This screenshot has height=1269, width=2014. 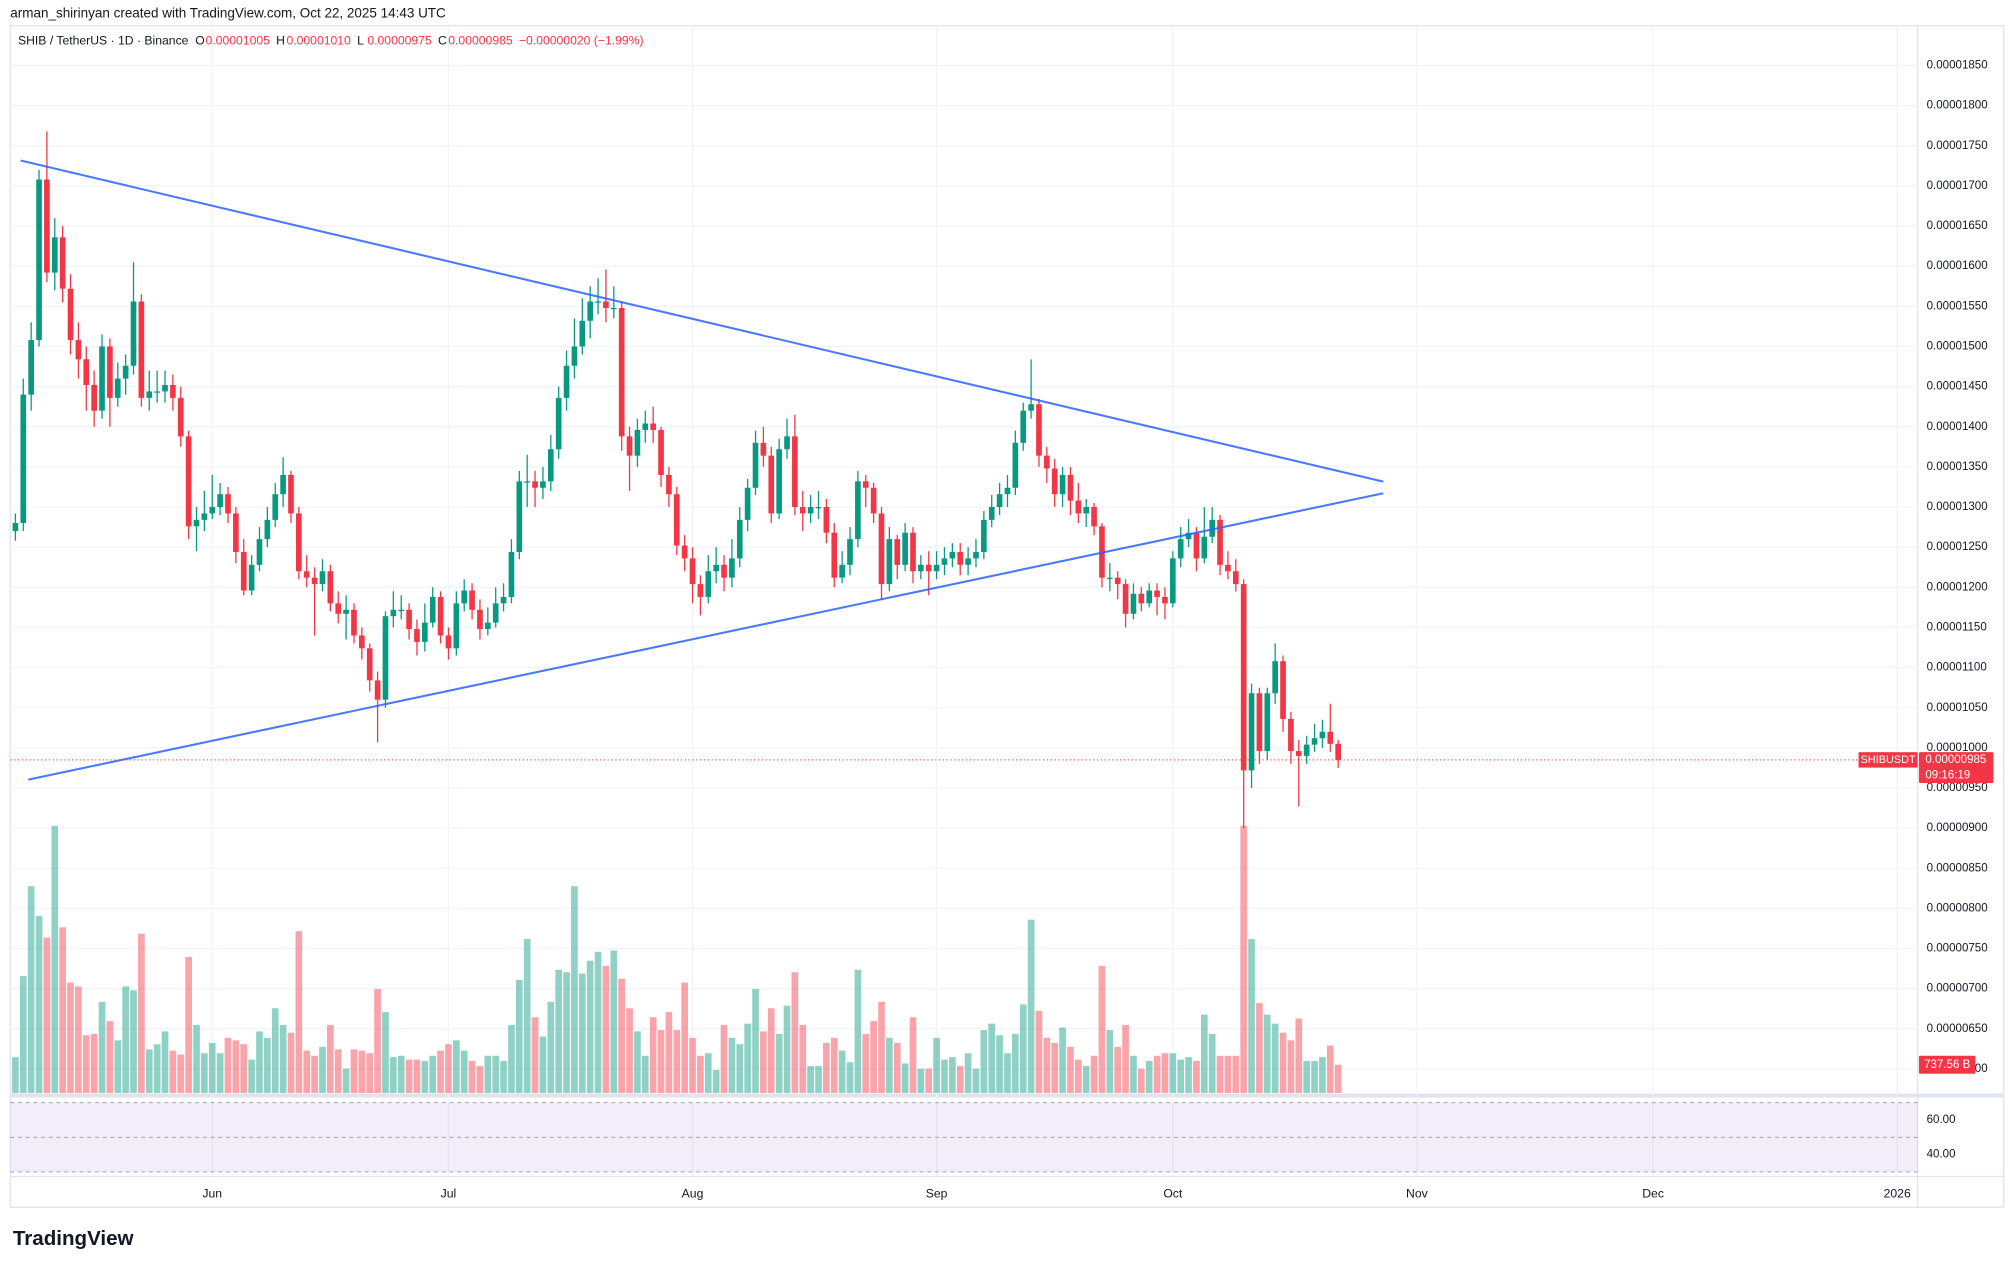 What do you see at coordinates (1957, 66) in the screenshot?
I see `y-tick-label: 0.00001850` at bounding box center [1957, 66].